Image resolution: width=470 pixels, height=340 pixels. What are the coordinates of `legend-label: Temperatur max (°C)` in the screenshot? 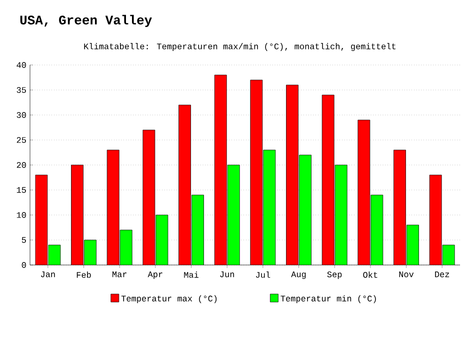 It's located at (169, 299).